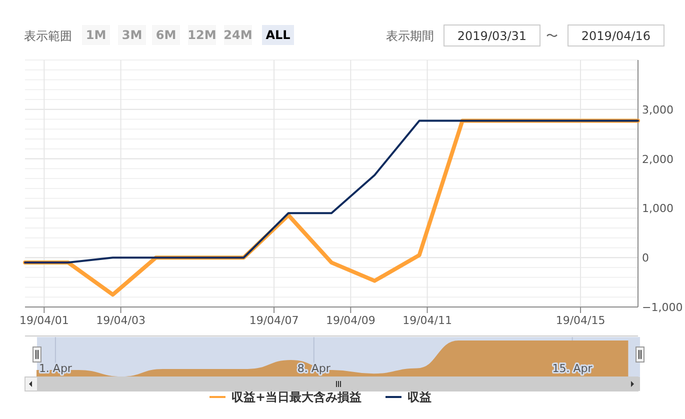 The height and width of the screenshot is (419, 685). I want to click on text: 2019/03/31, so click(492, 36).